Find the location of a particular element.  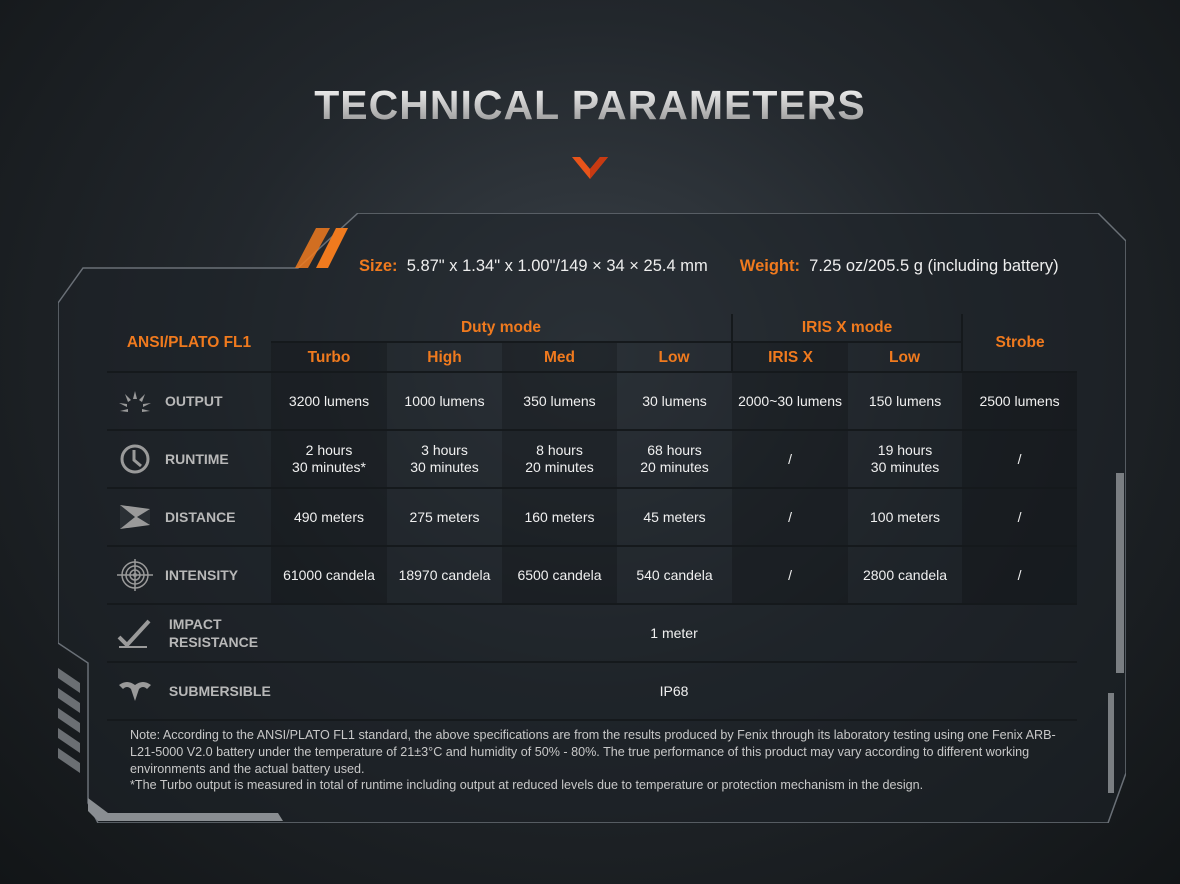

standard-header: ANSI/PLATO FL1 is located at coordinates (189, 343).